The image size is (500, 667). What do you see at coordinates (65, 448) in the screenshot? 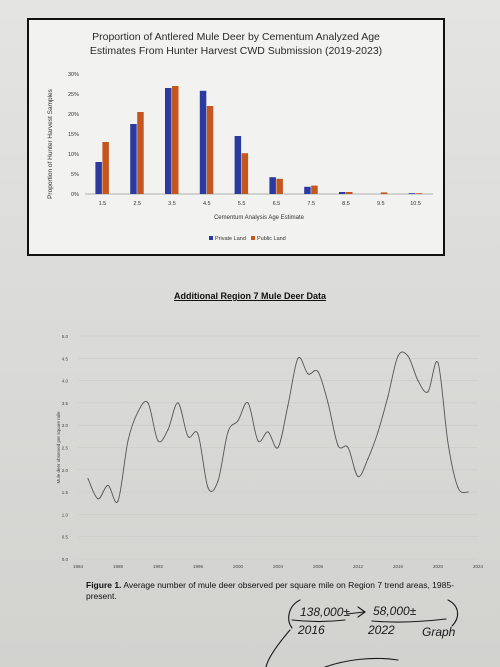
I see `chart2-ytick-label: 2.5` at bounding box center [65, 448].